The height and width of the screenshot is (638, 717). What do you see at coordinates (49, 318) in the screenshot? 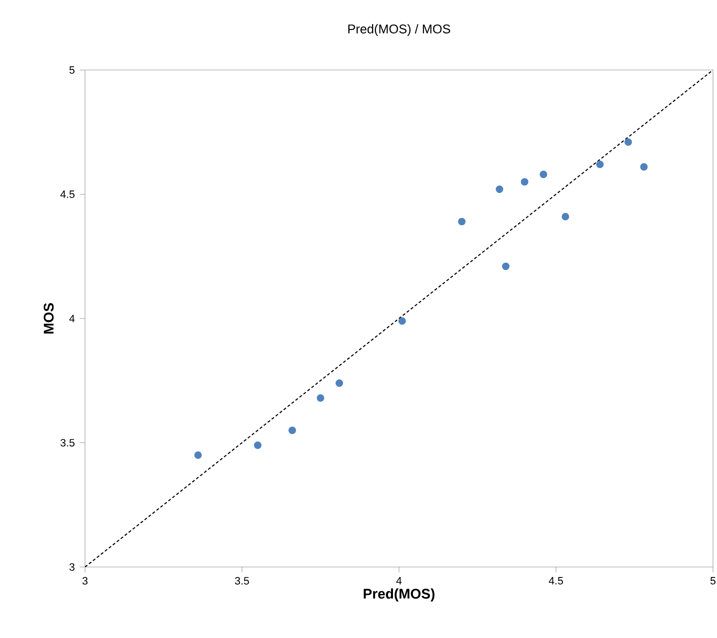
I see `y-axis-title: MOS` at bounding box center [49, 318].